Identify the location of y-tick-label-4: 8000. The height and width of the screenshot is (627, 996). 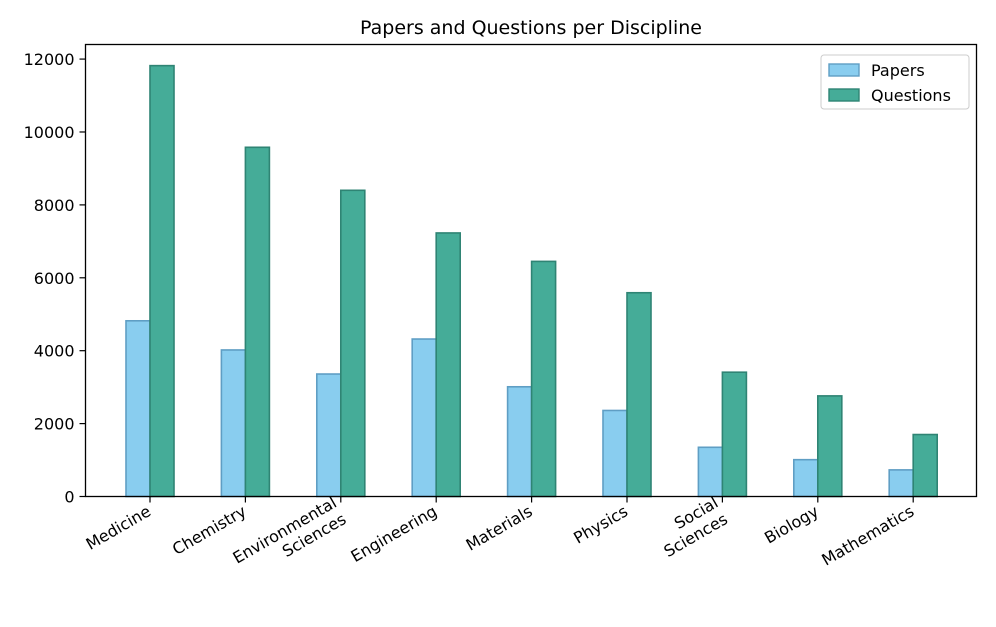
(54, 205).